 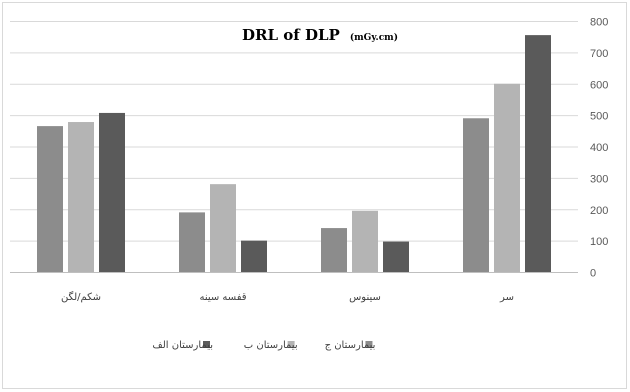 I want to click on category-labels: شکم/لگن قفسه سینه سینوس سر, so click(x=287, y=297).